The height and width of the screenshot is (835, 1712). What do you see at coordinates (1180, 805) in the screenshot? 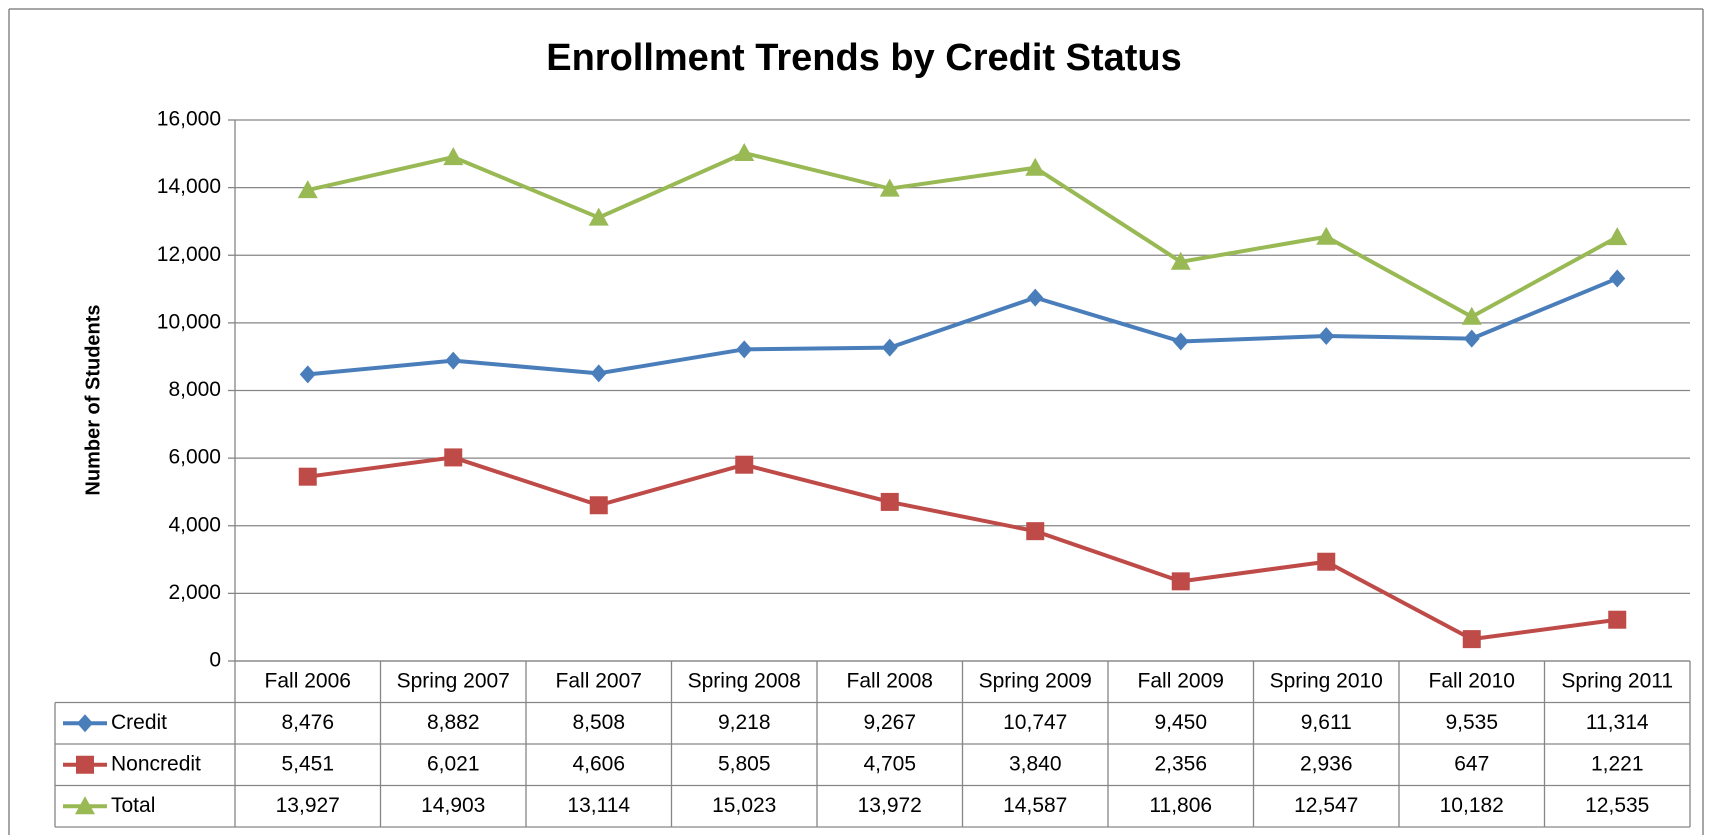
I see `table-value: 11,806` at bounding box center [1180, 805].